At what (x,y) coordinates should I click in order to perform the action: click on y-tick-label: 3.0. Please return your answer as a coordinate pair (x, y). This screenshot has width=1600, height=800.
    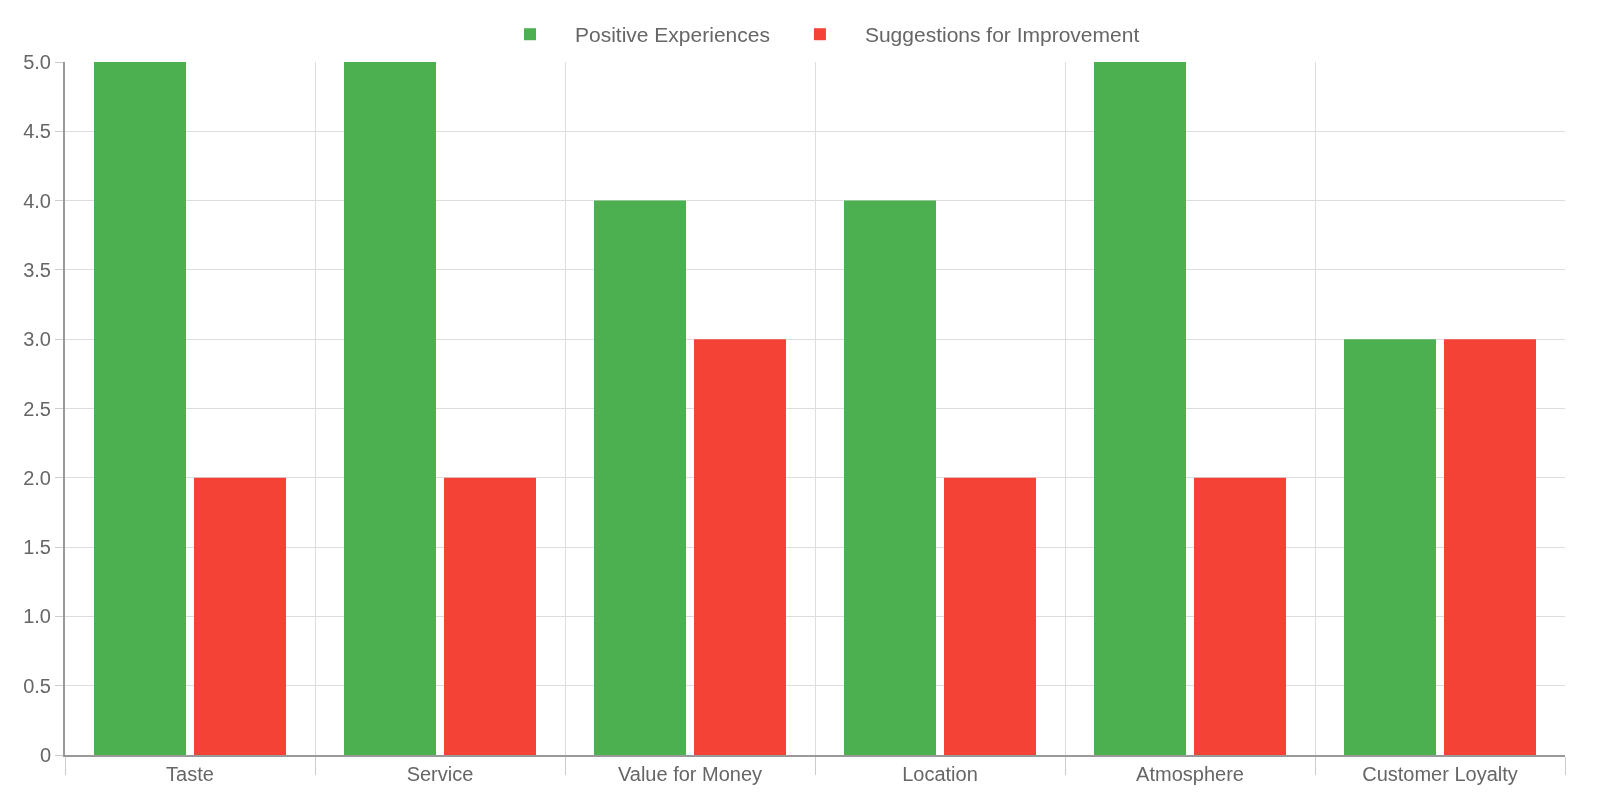
    Looking at the image, I should click on (37, 339).